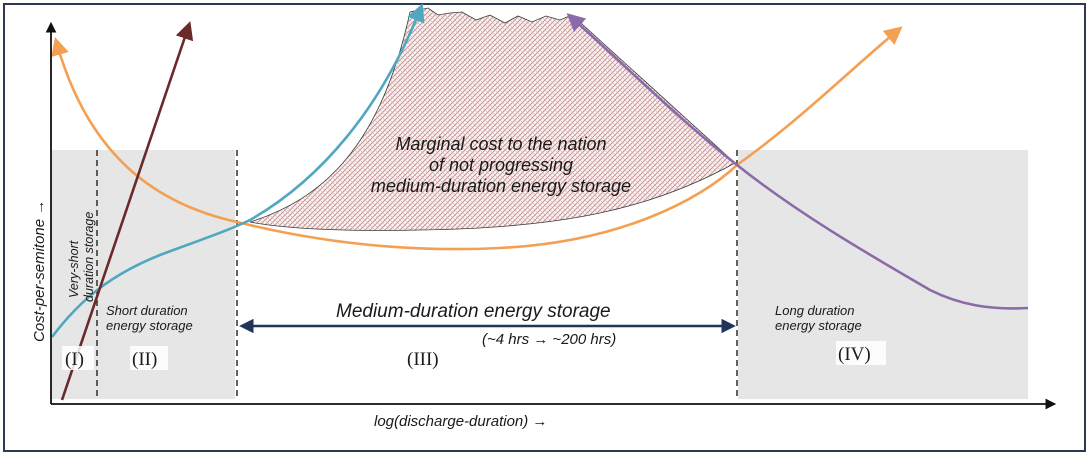 The height and width of the screenshot is (456, 1090). What do you see at coordinates (460, 421) in the screenshot?
I see `x-axis-label: log(discharge-duration) →` at bounding box center [460, 421].